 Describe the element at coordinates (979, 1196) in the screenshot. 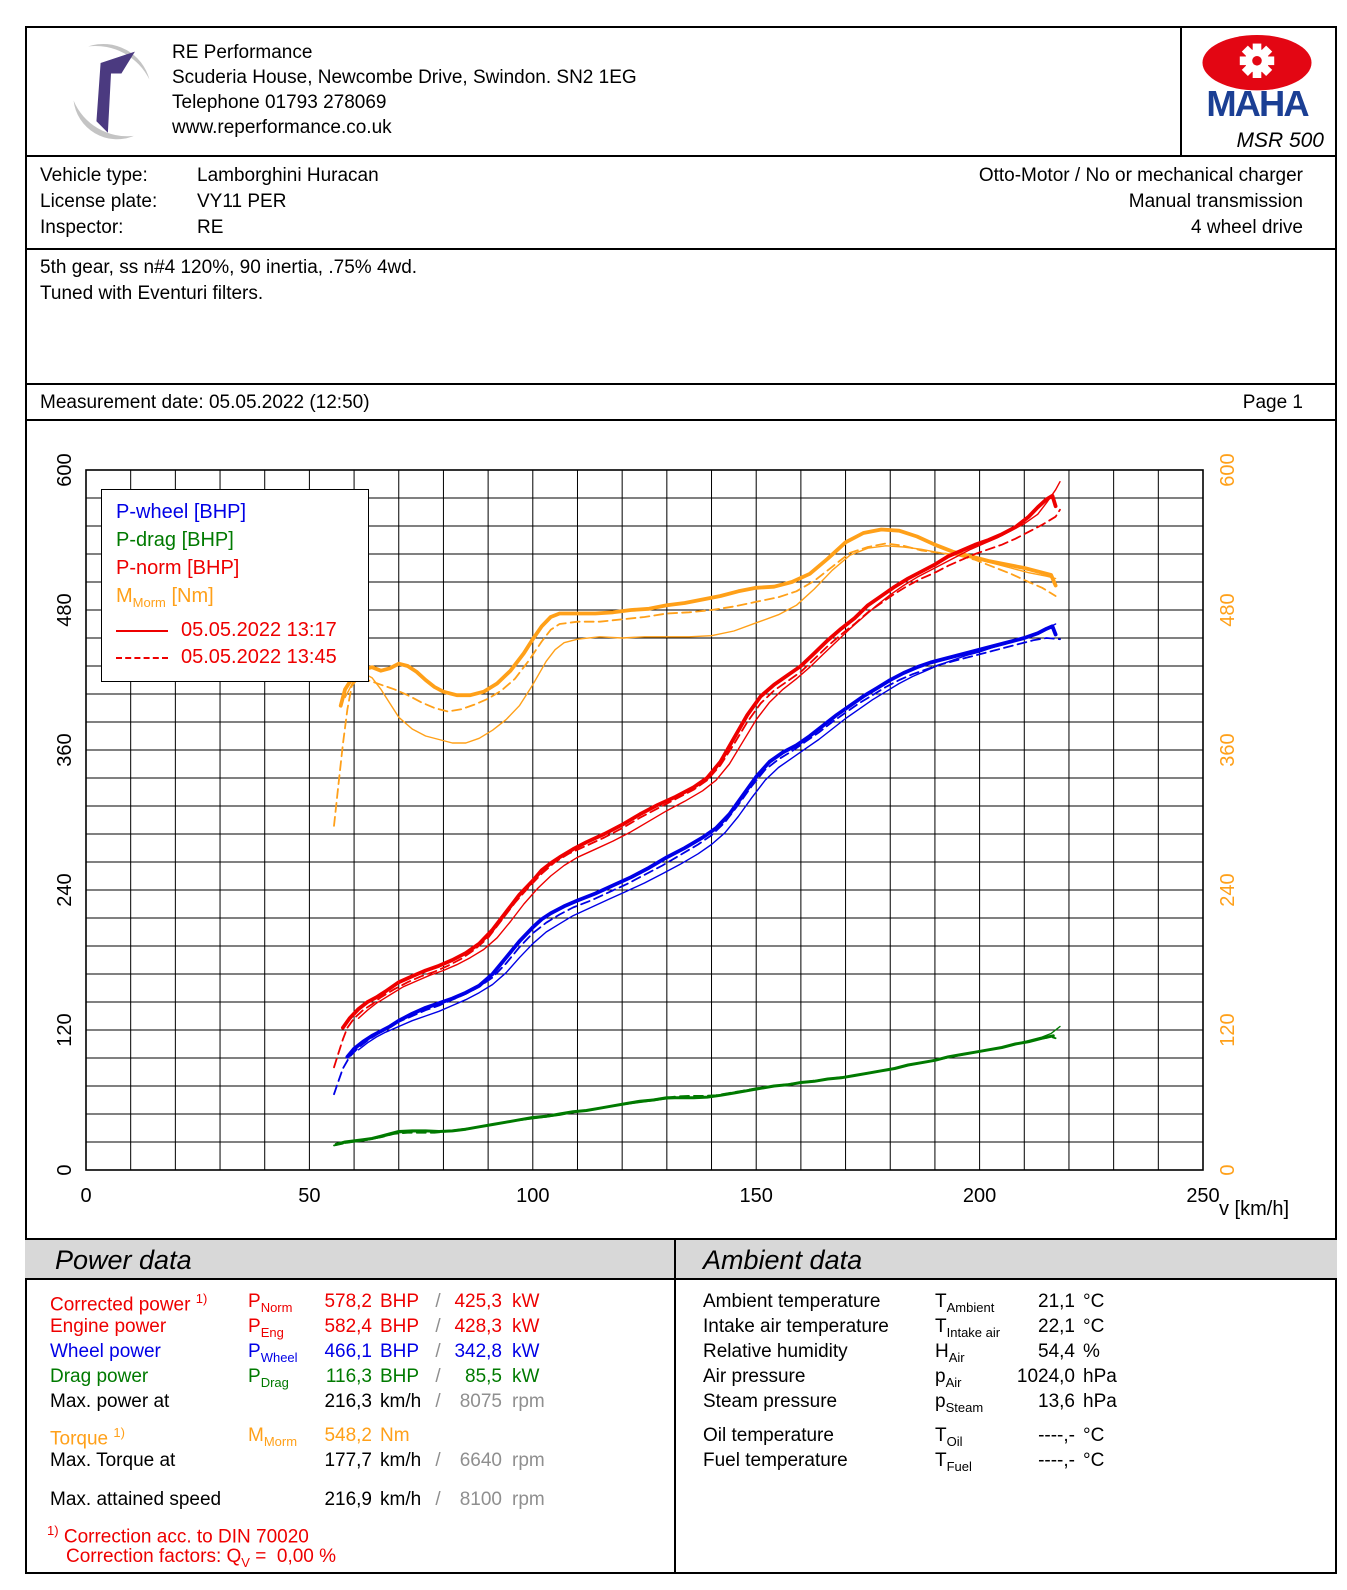

I see `x-tick-label: 200` at that location.